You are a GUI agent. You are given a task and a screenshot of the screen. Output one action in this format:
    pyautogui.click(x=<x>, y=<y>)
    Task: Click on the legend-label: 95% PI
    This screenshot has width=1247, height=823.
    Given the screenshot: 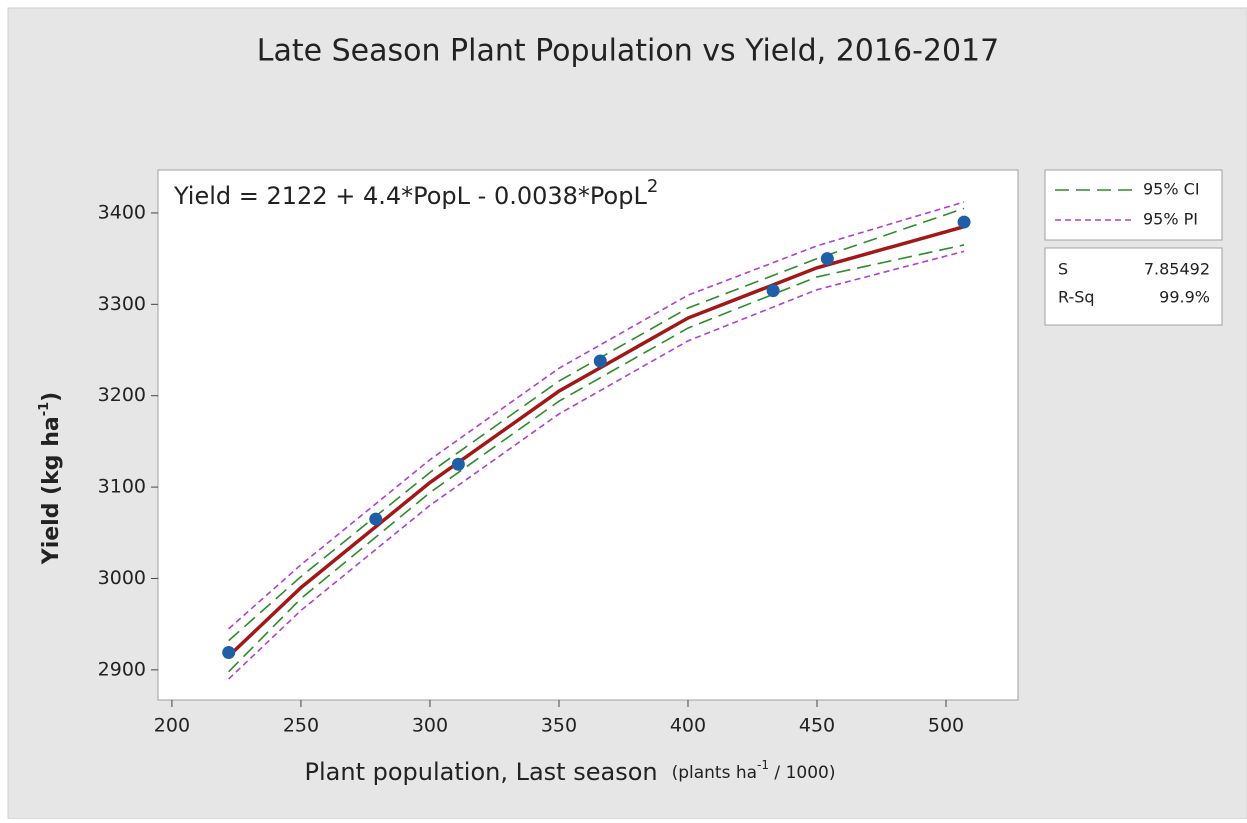 What is the action you would take?
    pyautogui.click(x=1170, y=219)
    